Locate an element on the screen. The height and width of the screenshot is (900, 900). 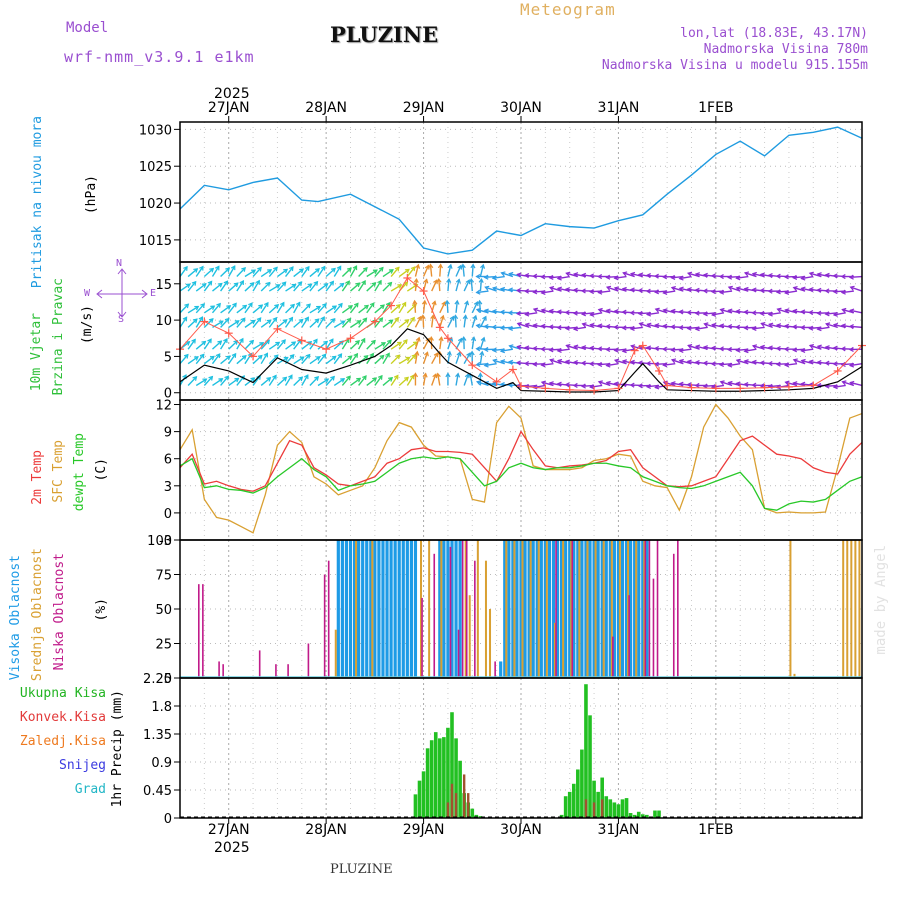
pressure-ytick-label: 1025 is located at coordinates (155, 167).